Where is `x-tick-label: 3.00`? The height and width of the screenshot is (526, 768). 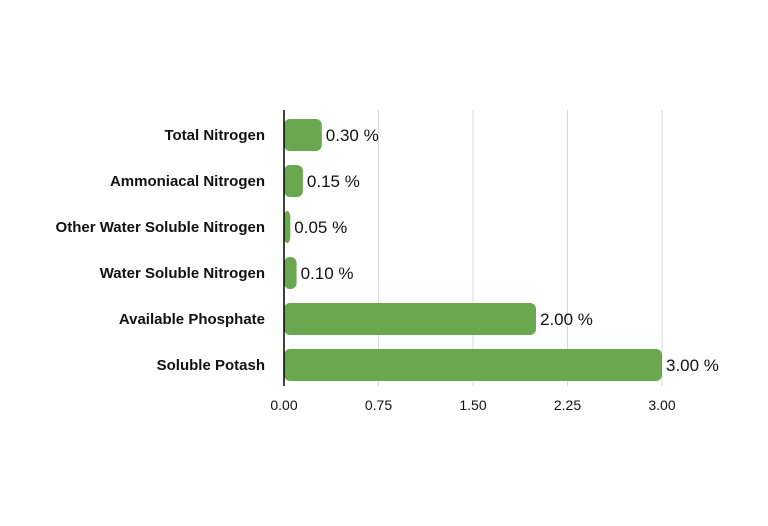
x-tick-label: 3.00 is located at coordinates (661, 405).